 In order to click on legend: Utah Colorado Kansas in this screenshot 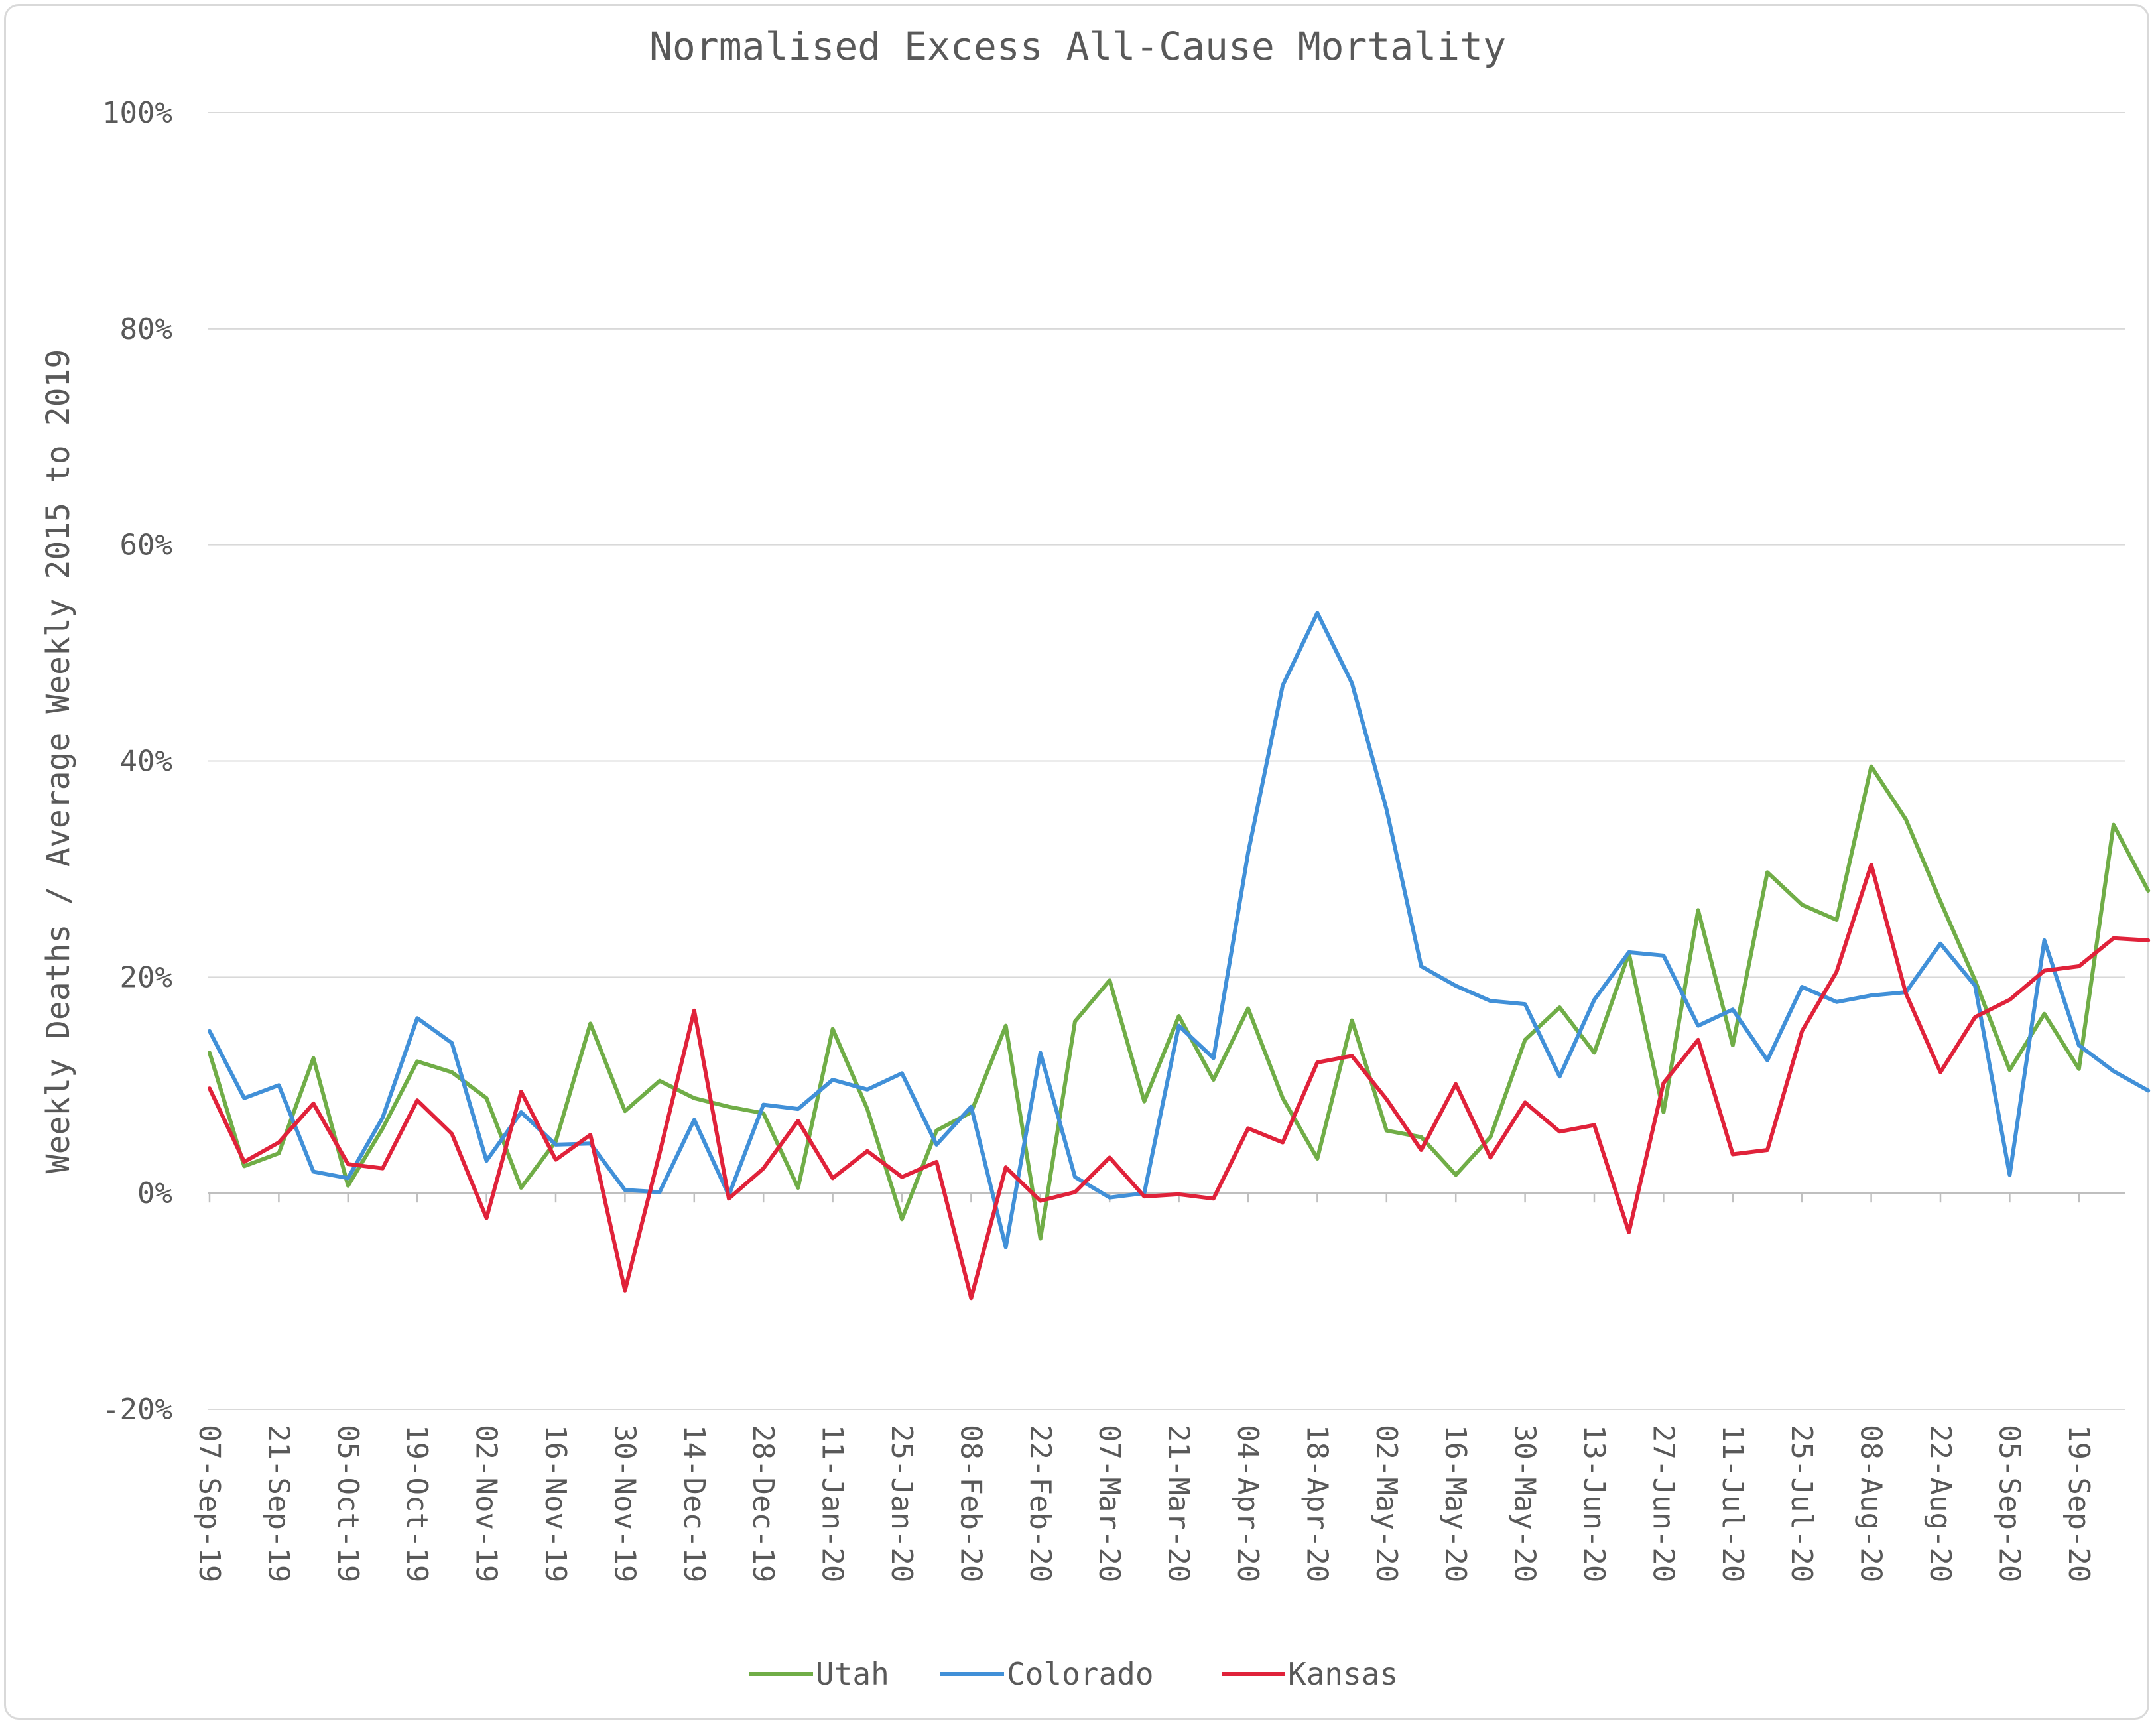, I will do `click(1073, 1674)`.